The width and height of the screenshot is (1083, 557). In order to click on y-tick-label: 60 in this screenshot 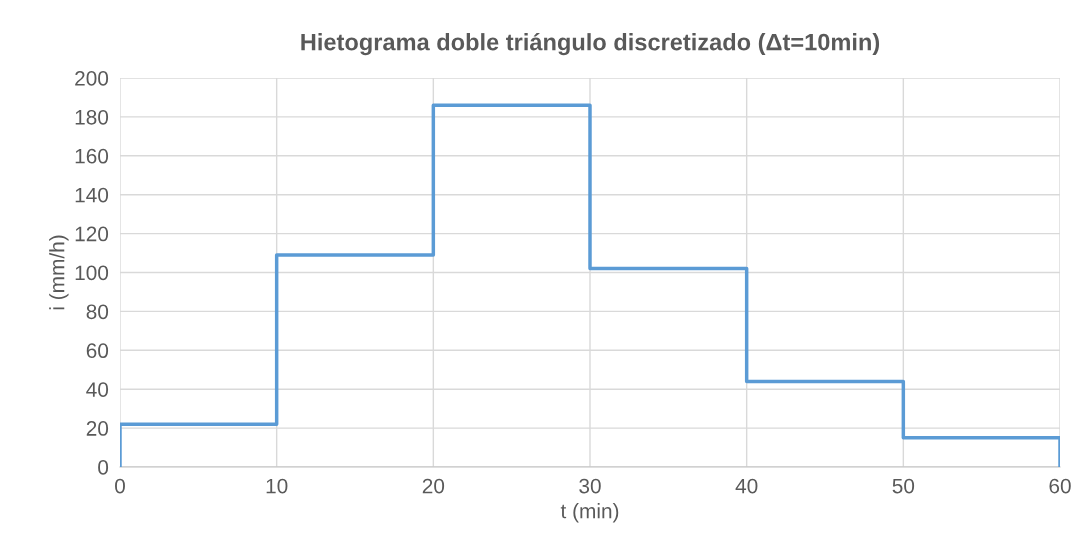, I will do `click(97, 351)`.